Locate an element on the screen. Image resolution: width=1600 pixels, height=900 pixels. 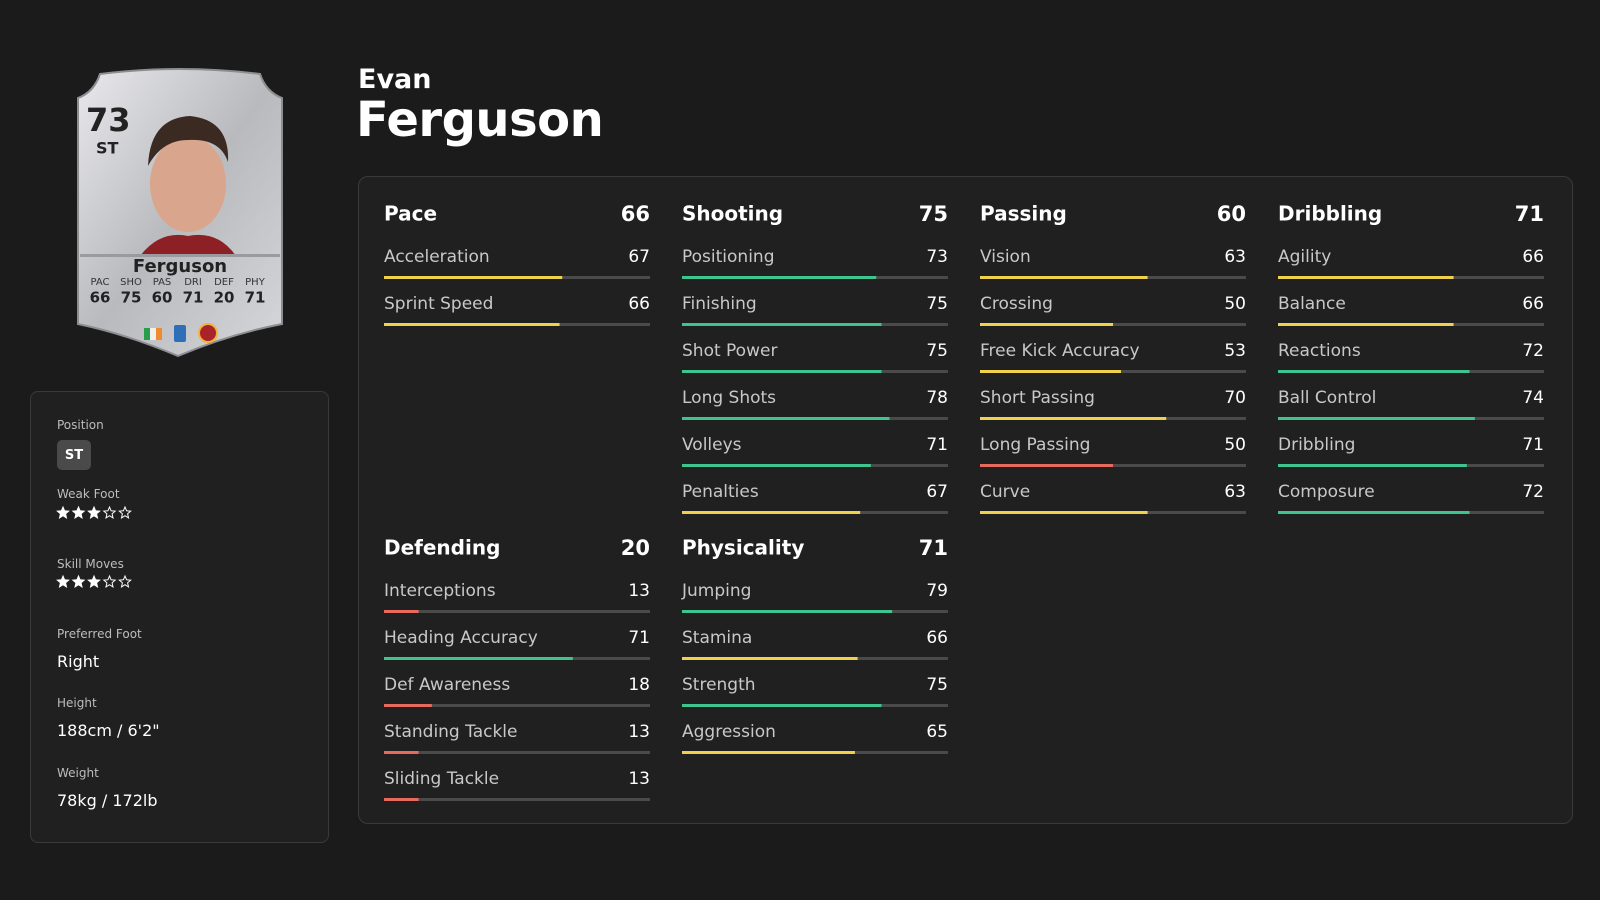
stat-value: 13 is located at coordinates (639, 591).